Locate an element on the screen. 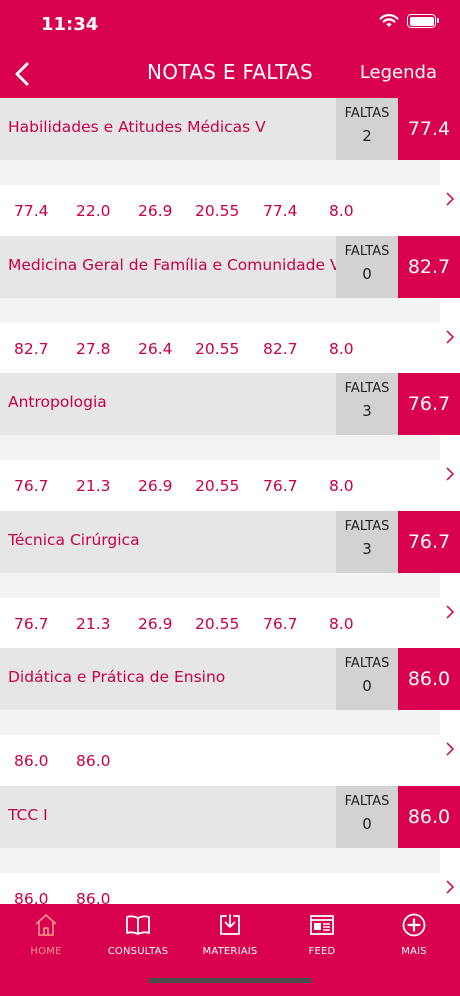 This screenshot has width=460, height=996. tab-label: FEED is located at coordinates (322, 951).